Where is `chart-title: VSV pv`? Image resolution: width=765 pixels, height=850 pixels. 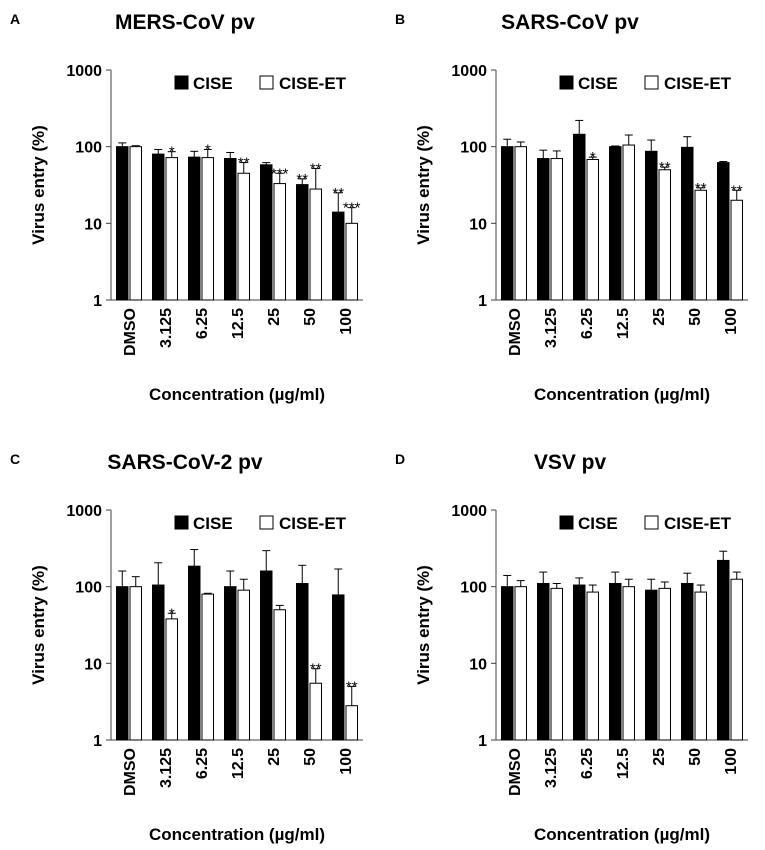
chart-title: VSV pv is located at coordinates (570, 462).